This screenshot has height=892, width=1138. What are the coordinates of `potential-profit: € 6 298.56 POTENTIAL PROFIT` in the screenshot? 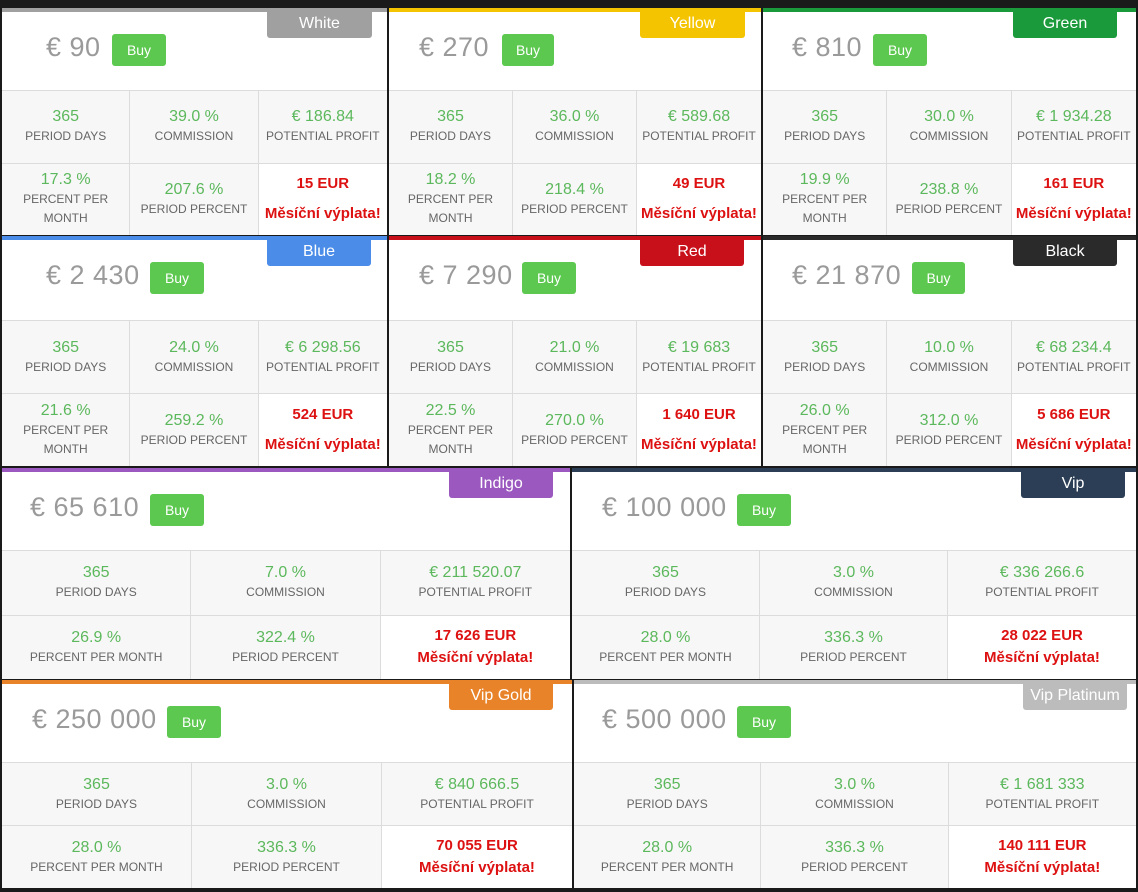 It's located at (322, 357).